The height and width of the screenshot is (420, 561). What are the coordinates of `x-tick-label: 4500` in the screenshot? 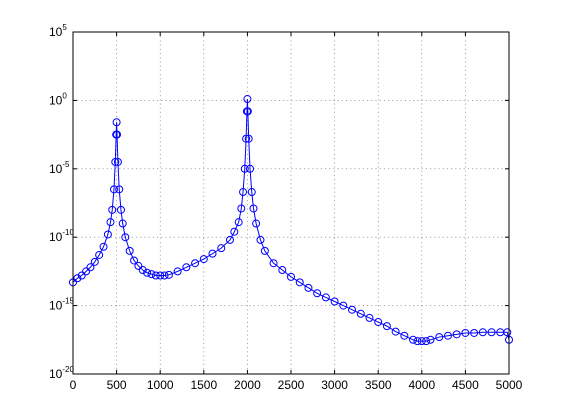 It's located at (465, 385).